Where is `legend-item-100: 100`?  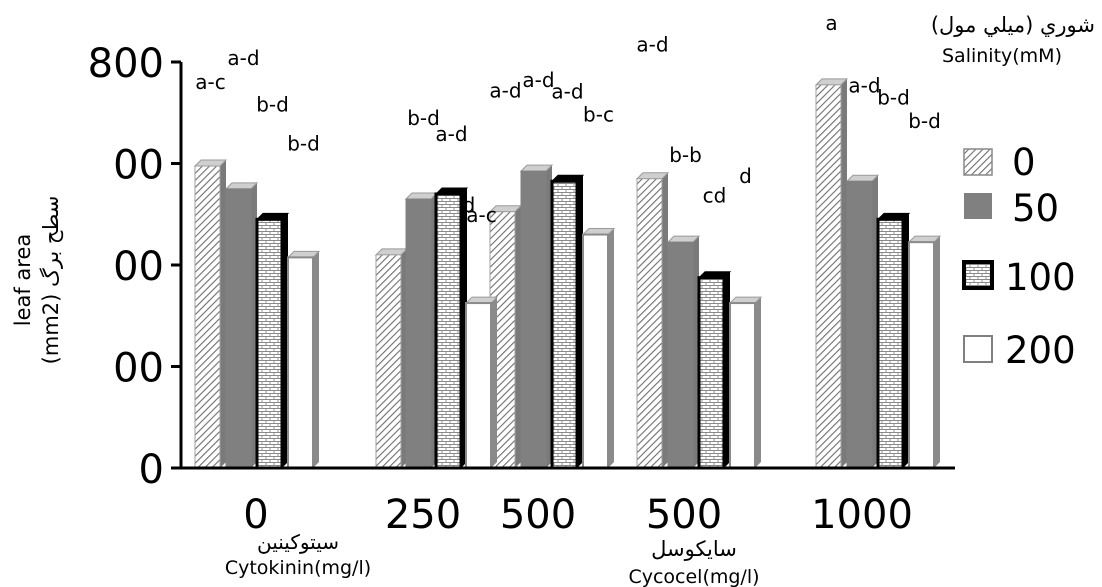
legend-item-100: 100 is located at coordinates (1019, 277).